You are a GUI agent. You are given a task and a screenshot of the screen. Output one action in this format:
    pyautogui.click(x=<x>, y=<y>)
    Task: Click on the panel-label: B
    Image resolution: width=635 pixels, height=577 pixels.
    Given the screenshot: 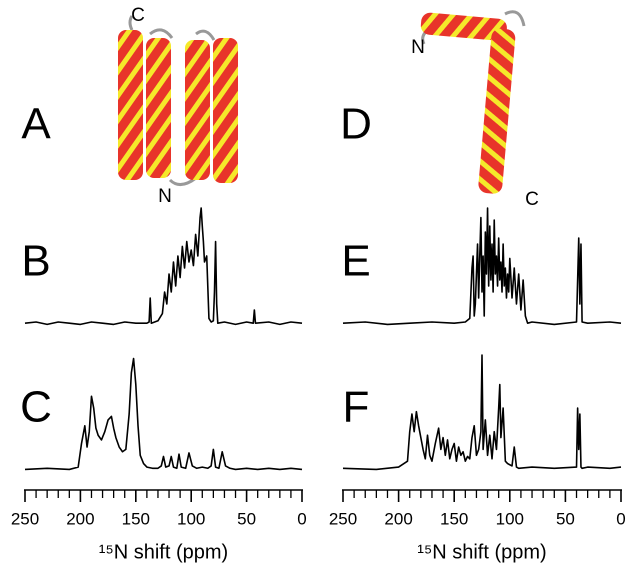 What is the action you would take?
    pyautogui.click(x=35, y=261)
    